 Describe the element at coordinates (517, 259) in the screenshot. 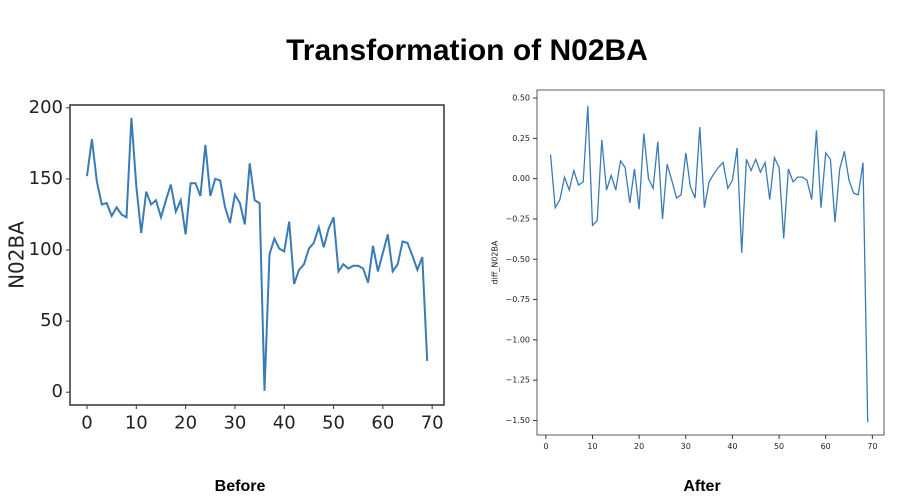

I see `y-tick-label: −0.50` at that location.